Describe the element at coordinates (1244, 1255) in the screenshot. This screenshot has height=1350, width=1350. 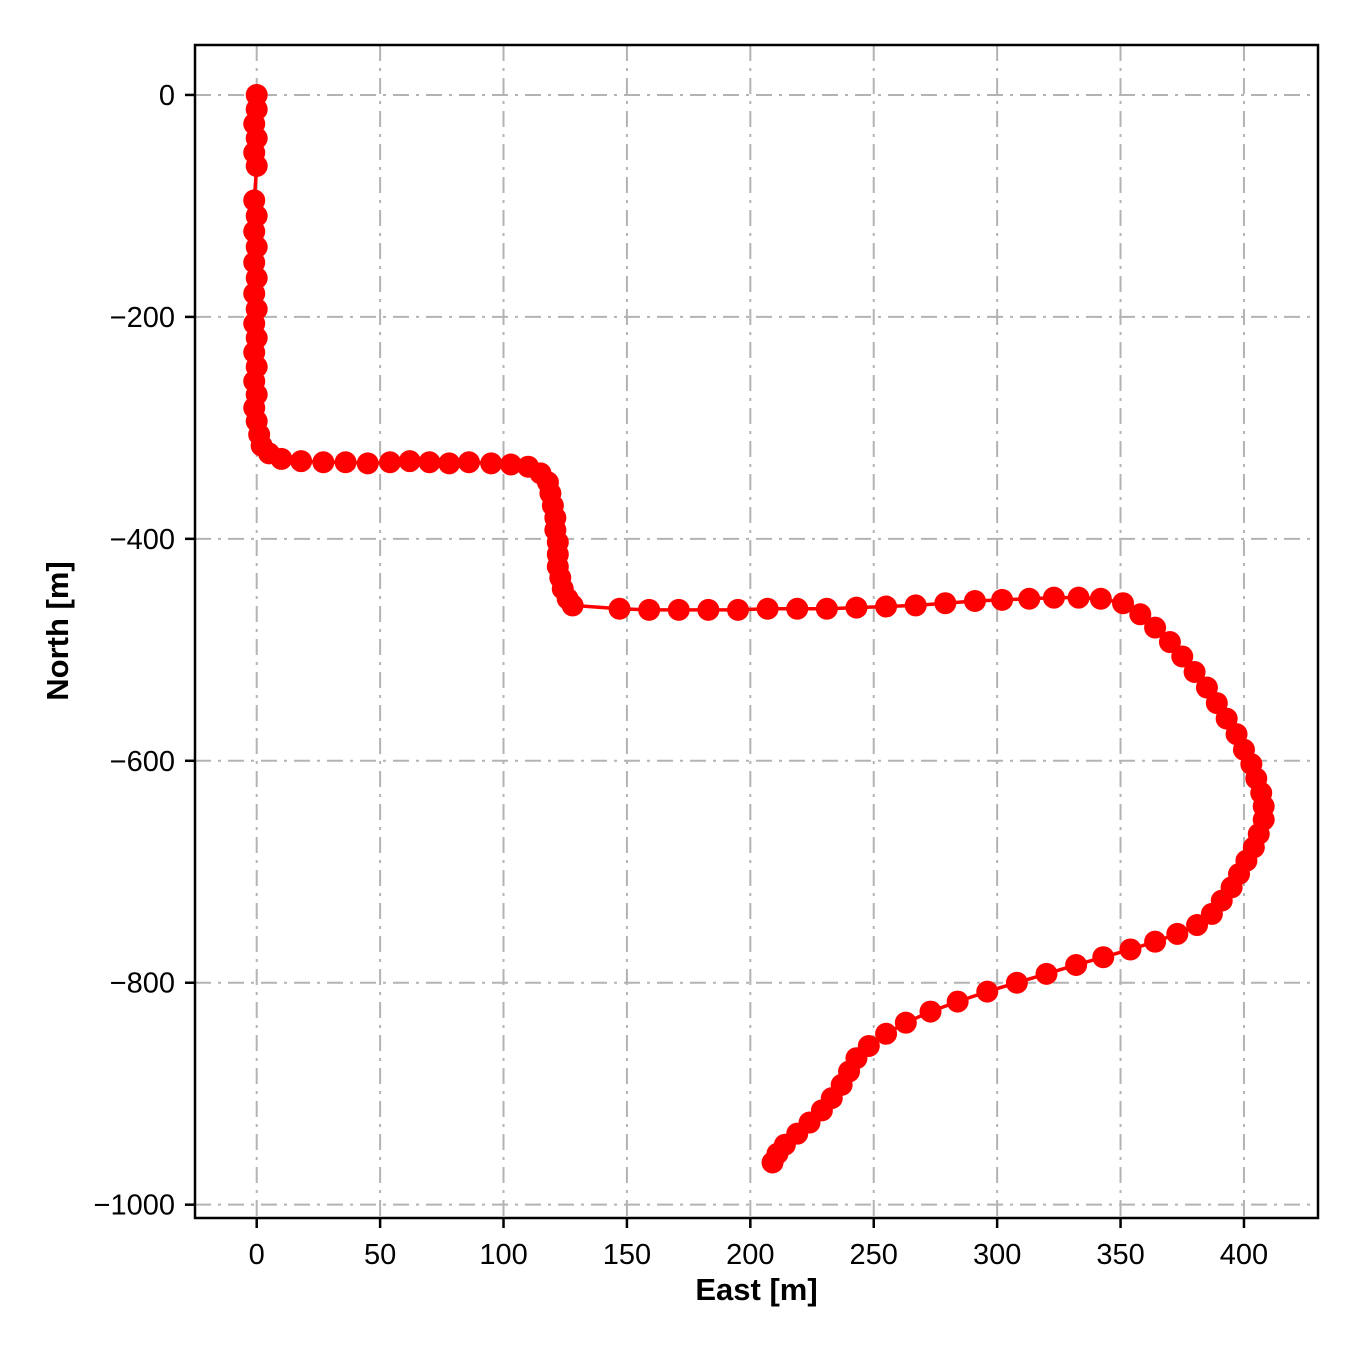
I see `x-tick-label: 400` at that location.